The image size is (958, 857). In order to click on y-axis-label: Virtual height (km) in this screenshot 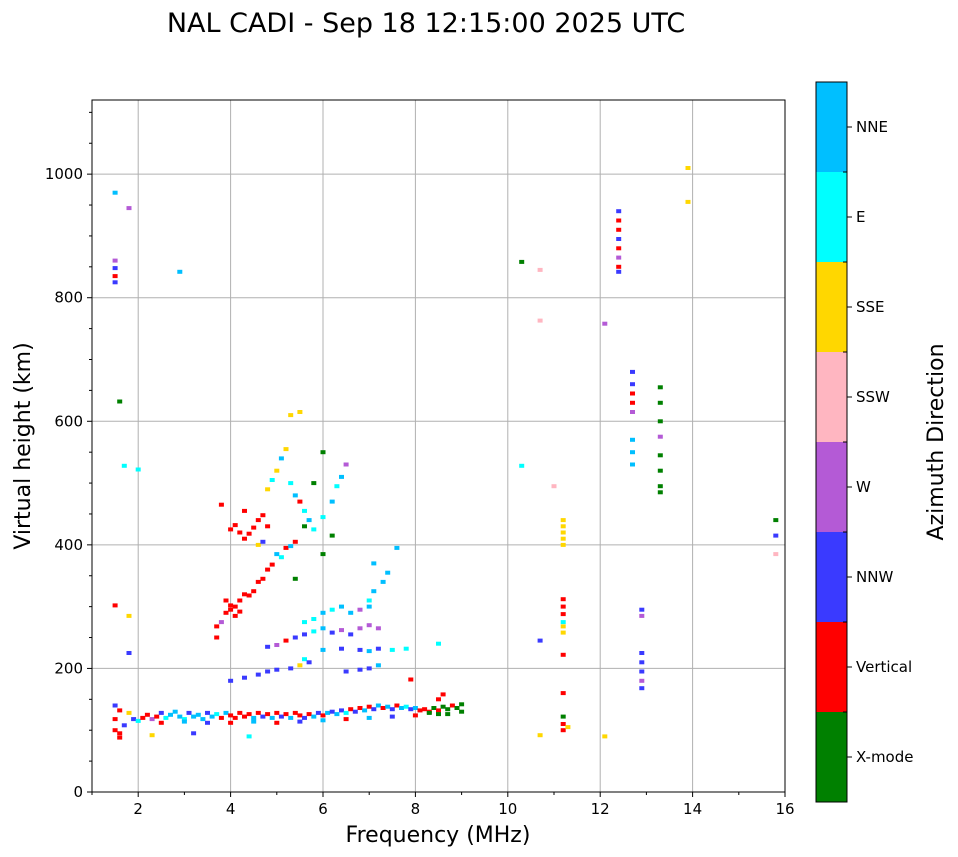, I will do `click(23, 445)`.